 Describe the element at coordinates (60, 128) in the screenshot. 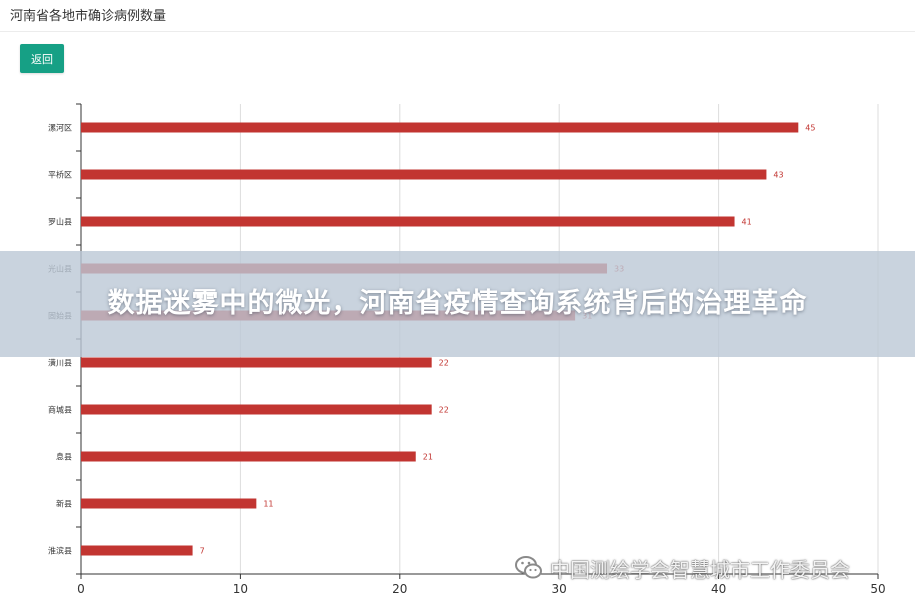

I see `category-label: 漯河区` at that location.